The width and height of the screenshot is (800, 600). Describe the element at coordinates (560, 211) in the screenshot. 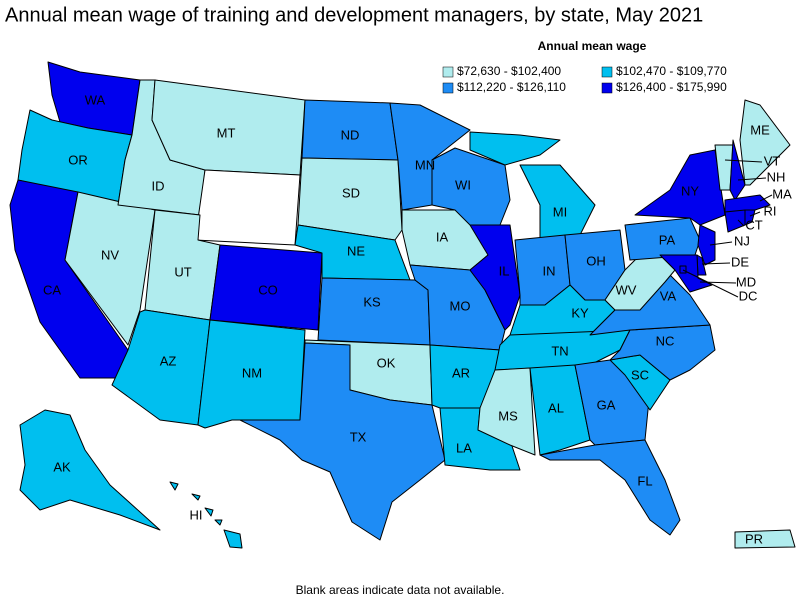

I see `state-label: MI` at that location.